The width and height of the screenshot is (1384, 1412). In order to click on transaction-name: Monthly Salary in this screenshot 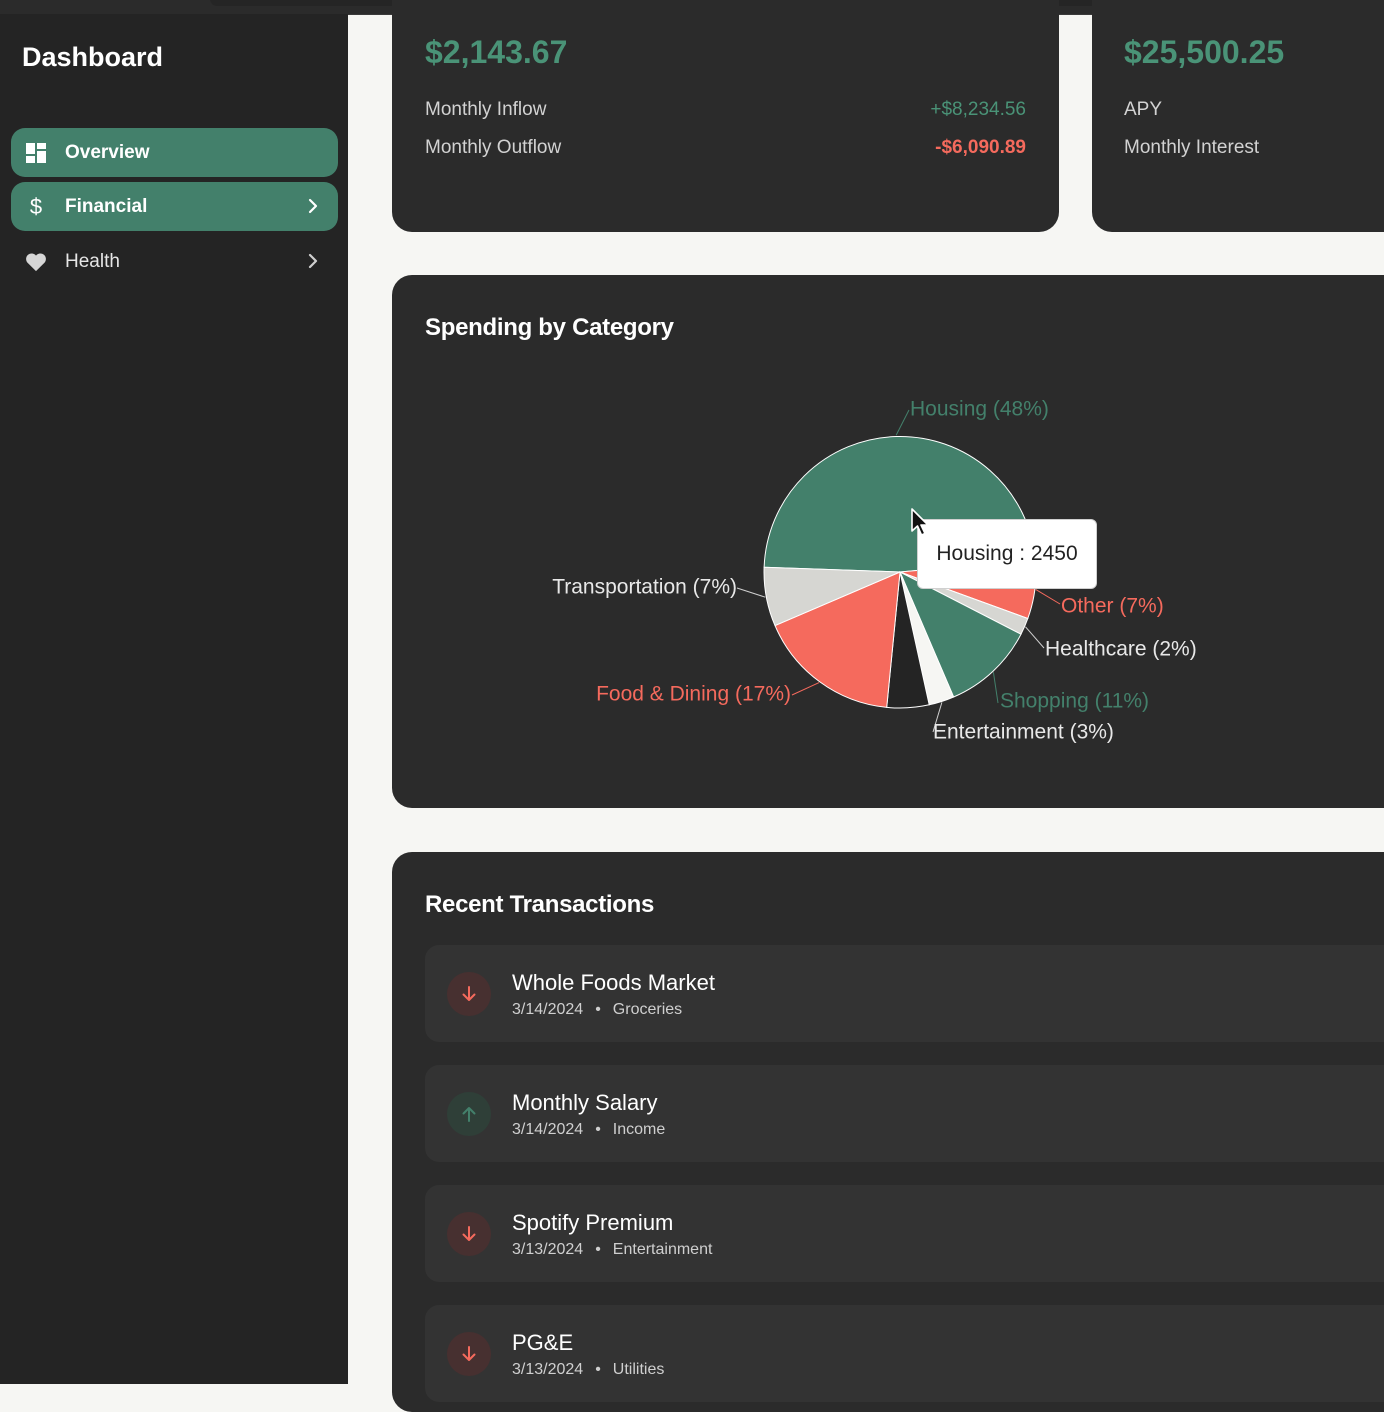, I will do `click(585, 1102)`.